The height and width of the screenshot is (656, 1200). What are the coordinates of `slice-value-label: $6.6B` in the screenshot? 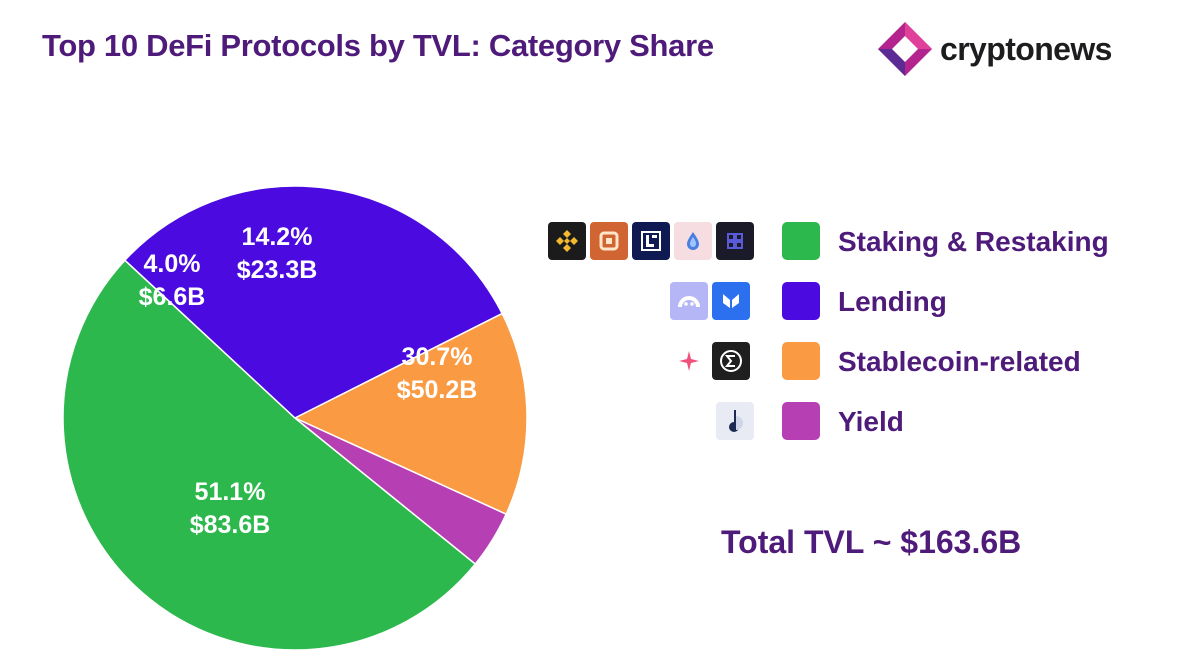 It's located at (172, 297).